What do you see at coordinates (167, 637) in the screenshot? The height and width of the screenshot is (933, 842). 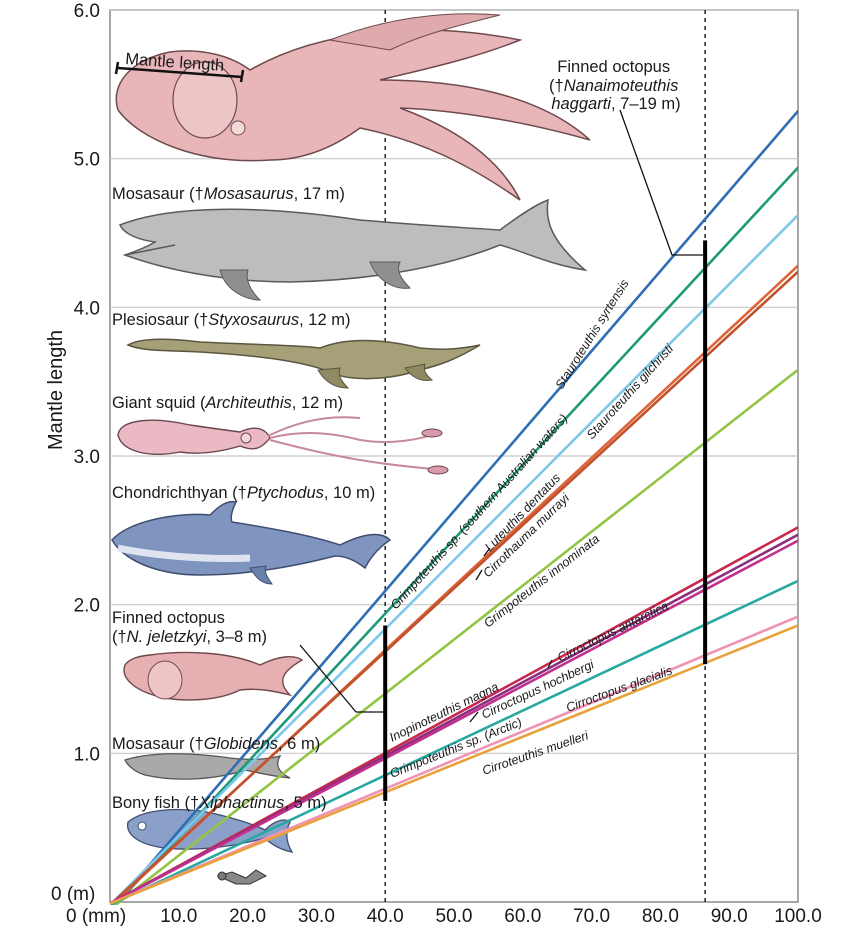 I see `caption-part-italic: N. jeletzkyi` at bounding box center [167, 637].